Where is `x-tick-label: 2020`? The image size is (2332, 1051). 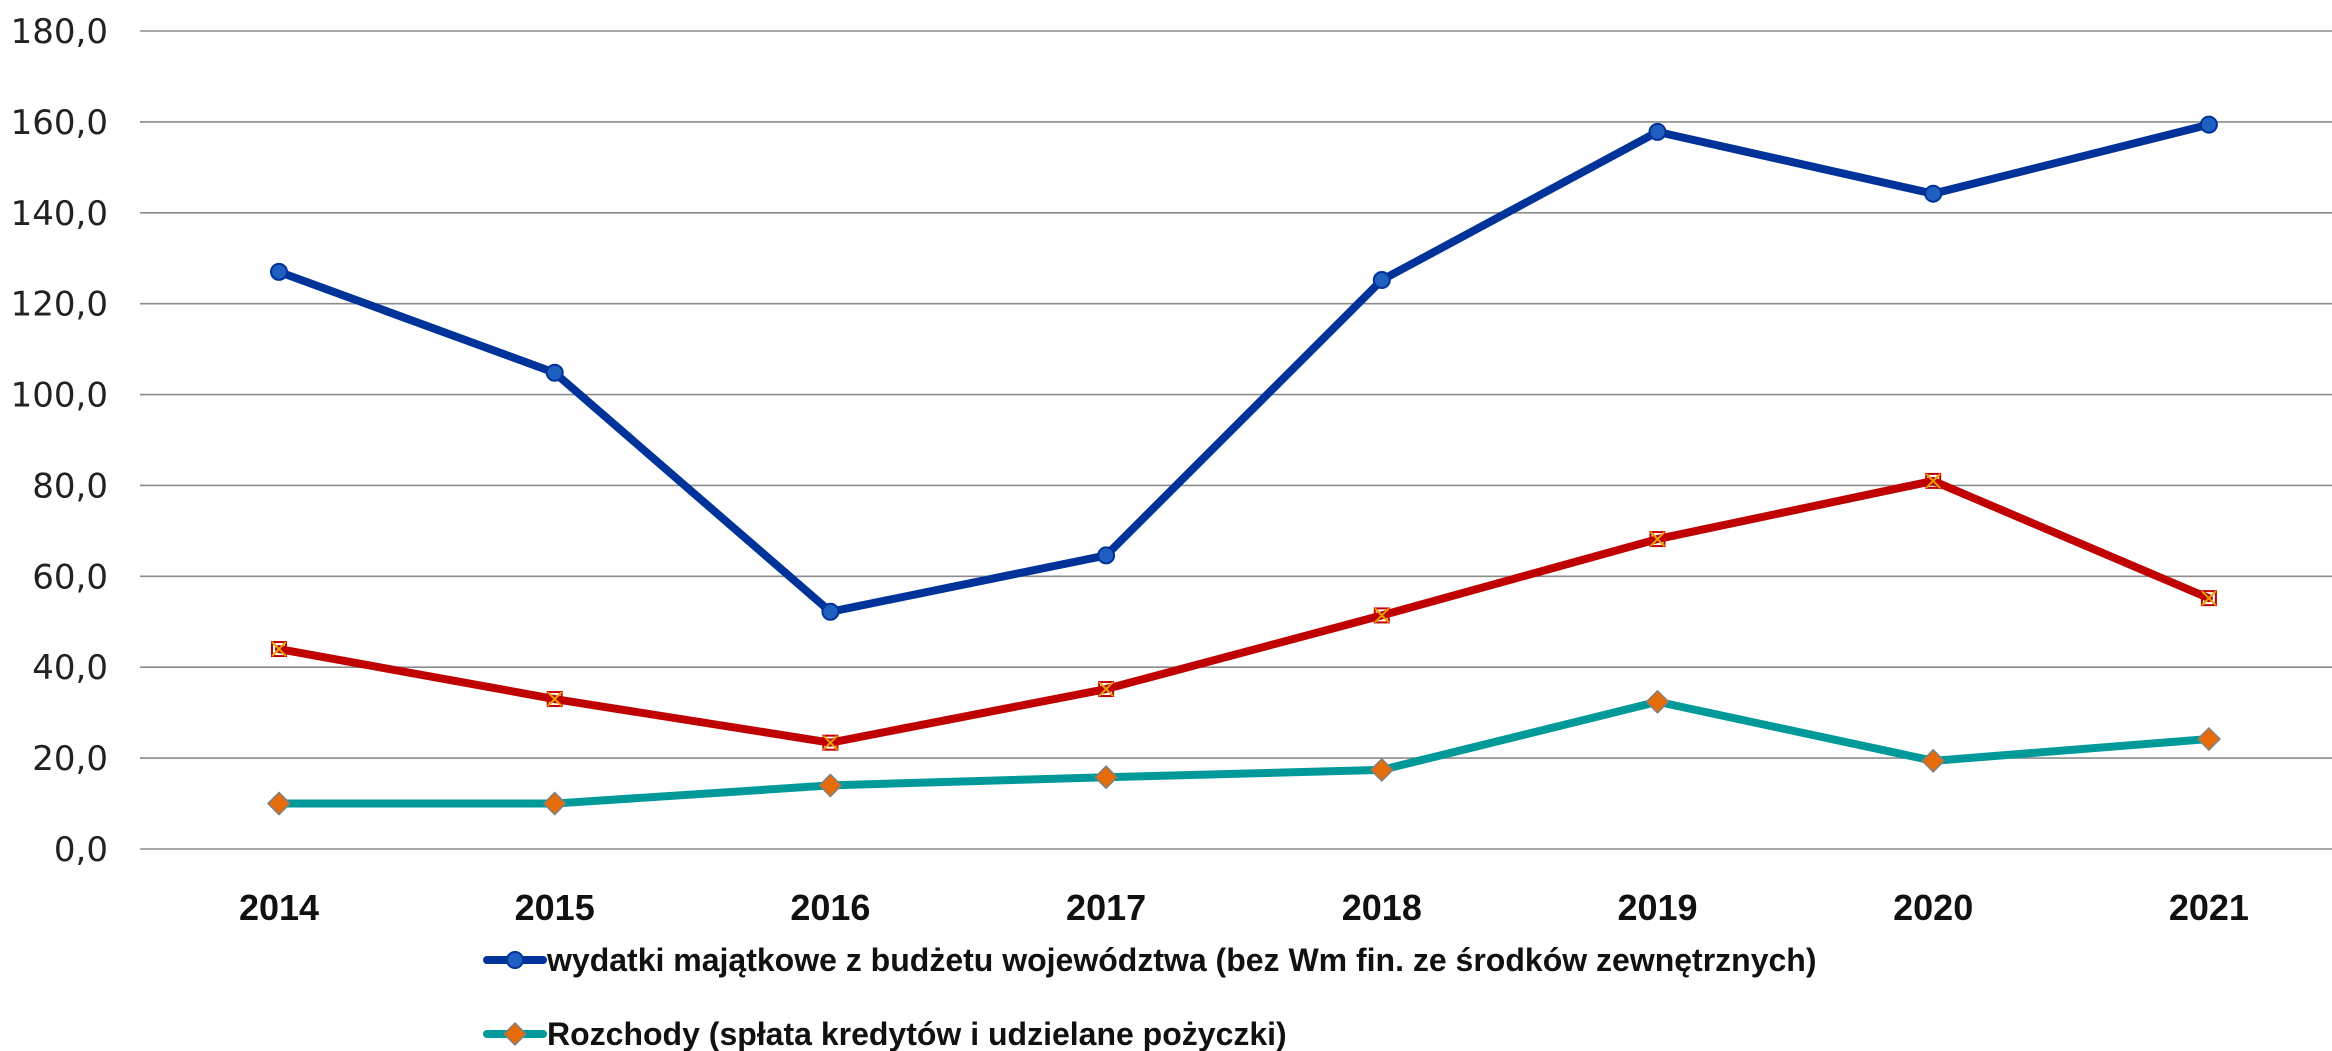
x-tick-label: 2020 is located at coordinates (1933, 907).